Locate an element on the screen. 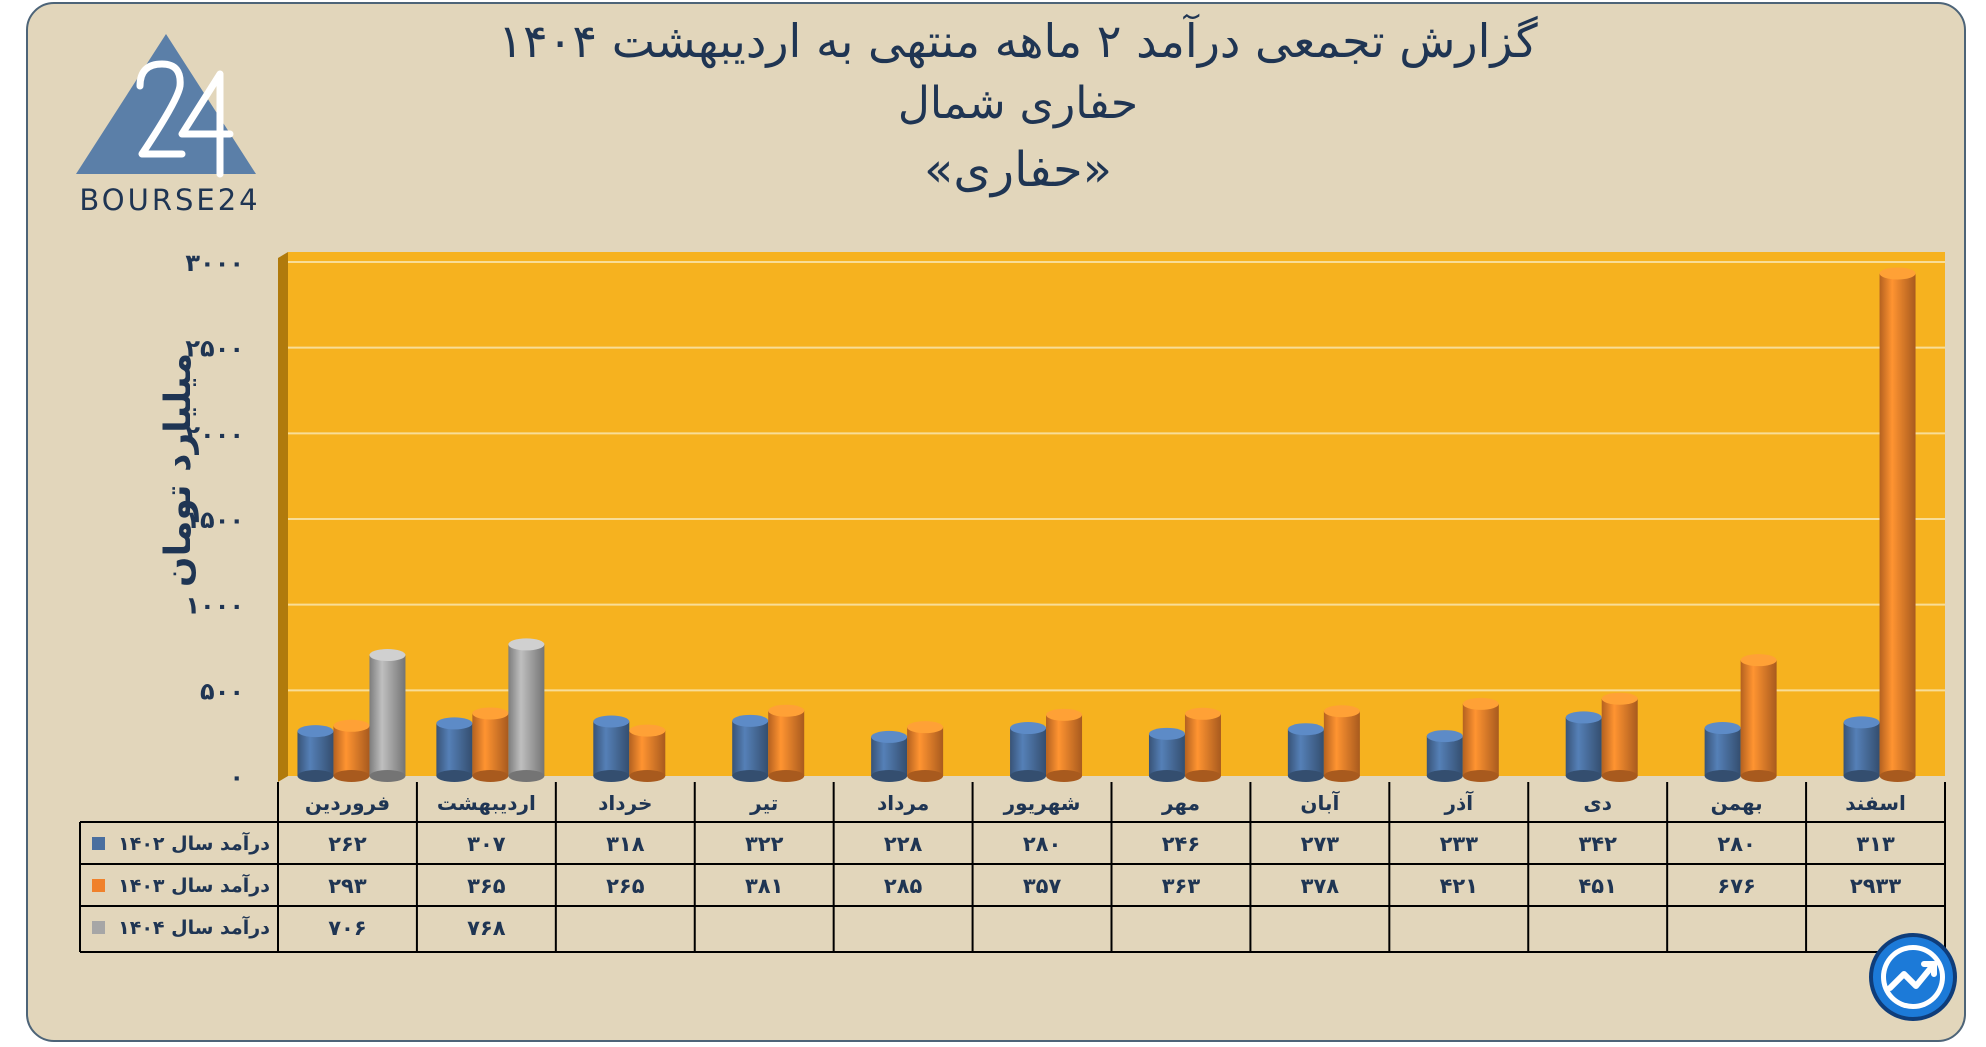 The height and width of the screenshot is (1047, 1986). x-category-label: مهر is located at coordinates (1180, 803).